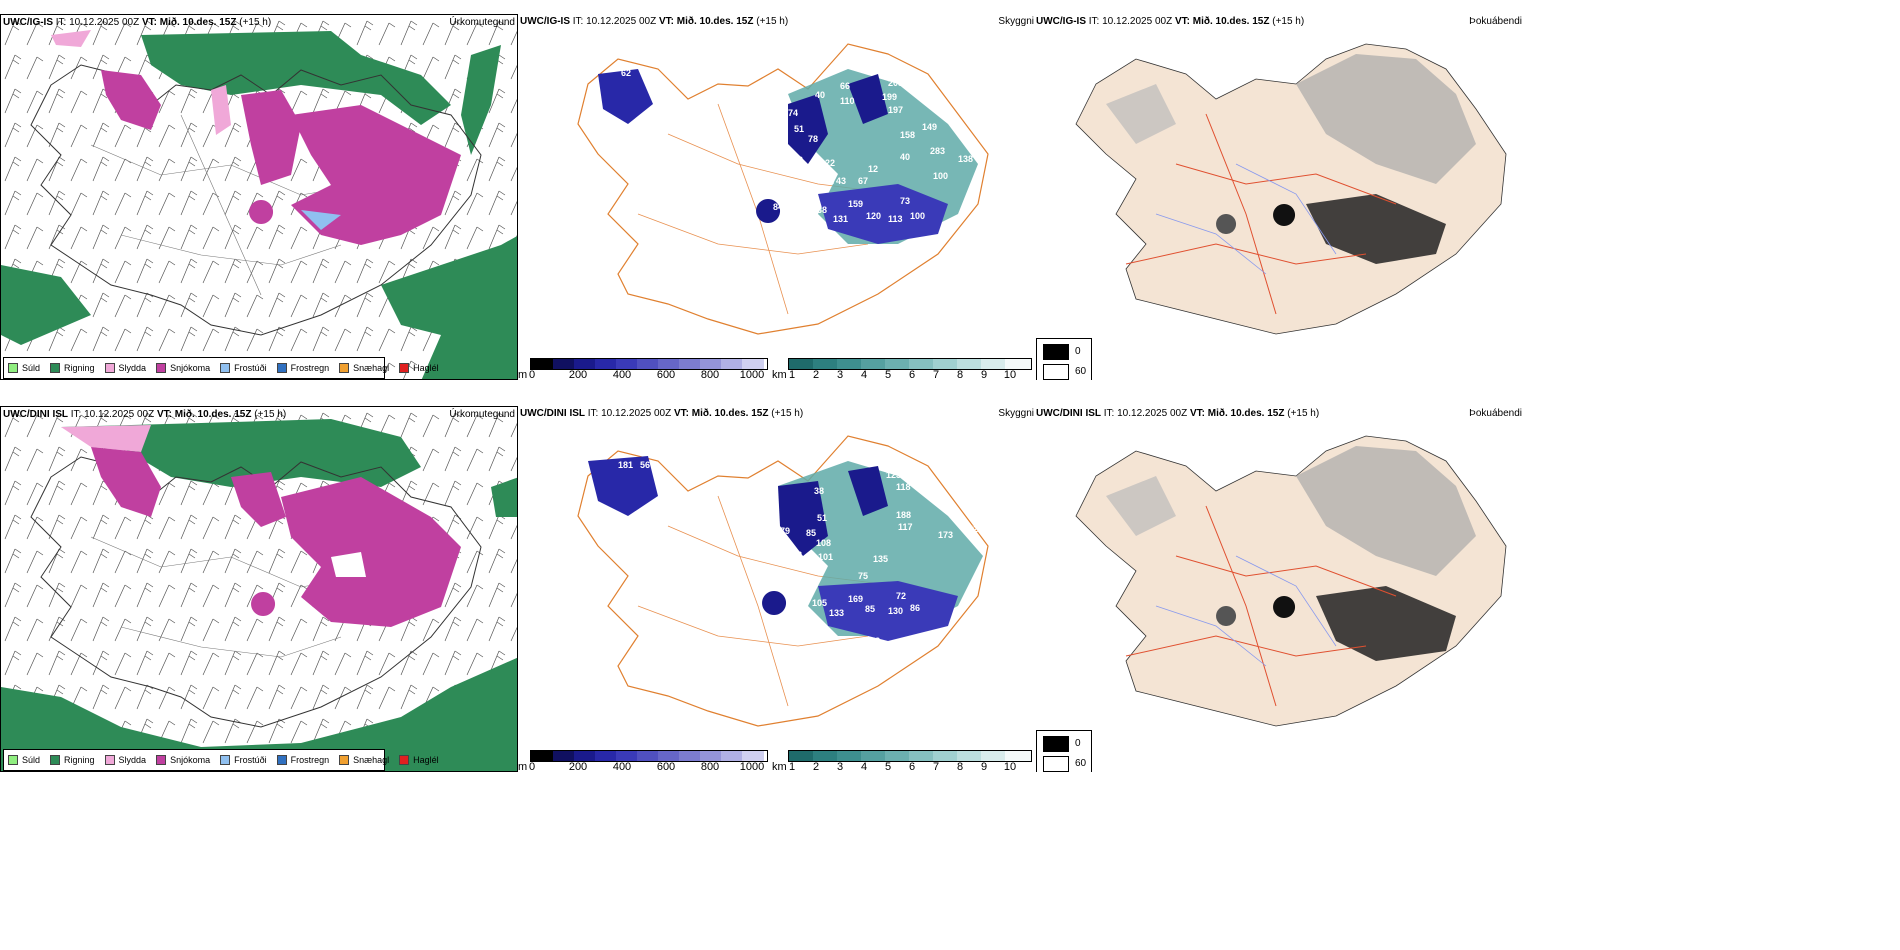 Image resolution: width=1900 pixels, height=950 pixels. Describe the element at coordinates (426, 760) in the screenshot. I see `legend-label: Haglél` at that location.